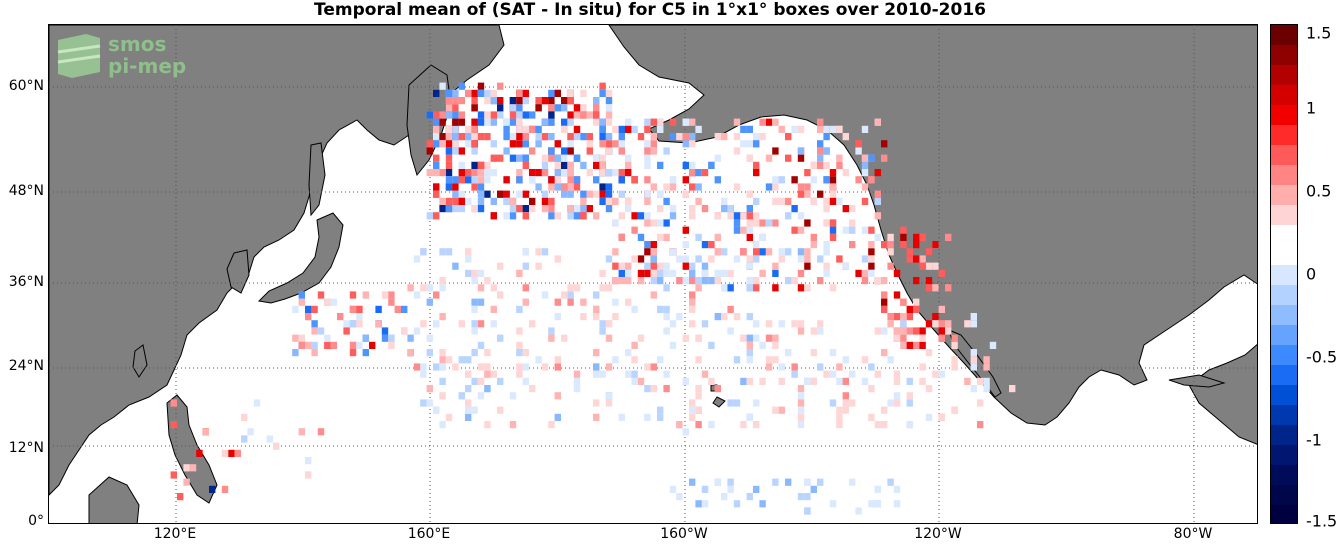  I want to click on lon-label-160w: 160°W, so click(684, 534).